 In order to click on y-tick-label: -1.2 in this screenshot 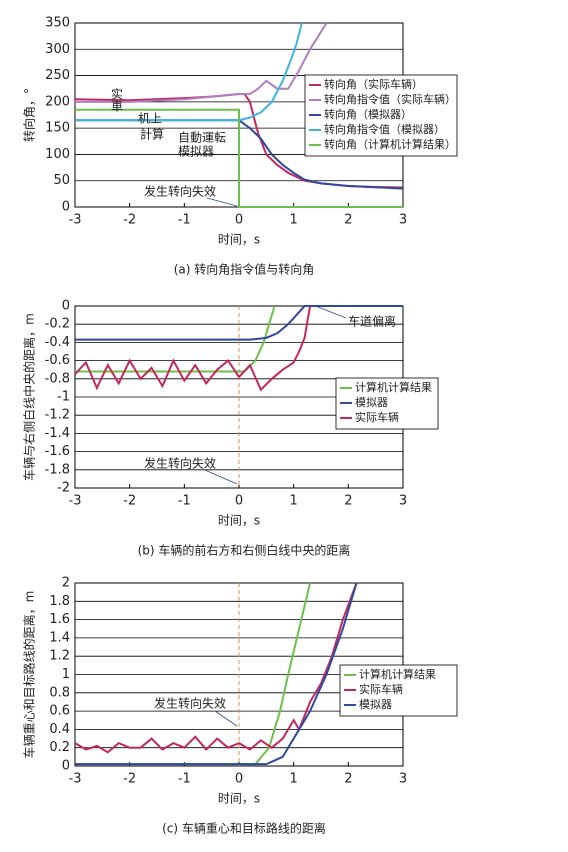, I will do `click(57, 415)`.